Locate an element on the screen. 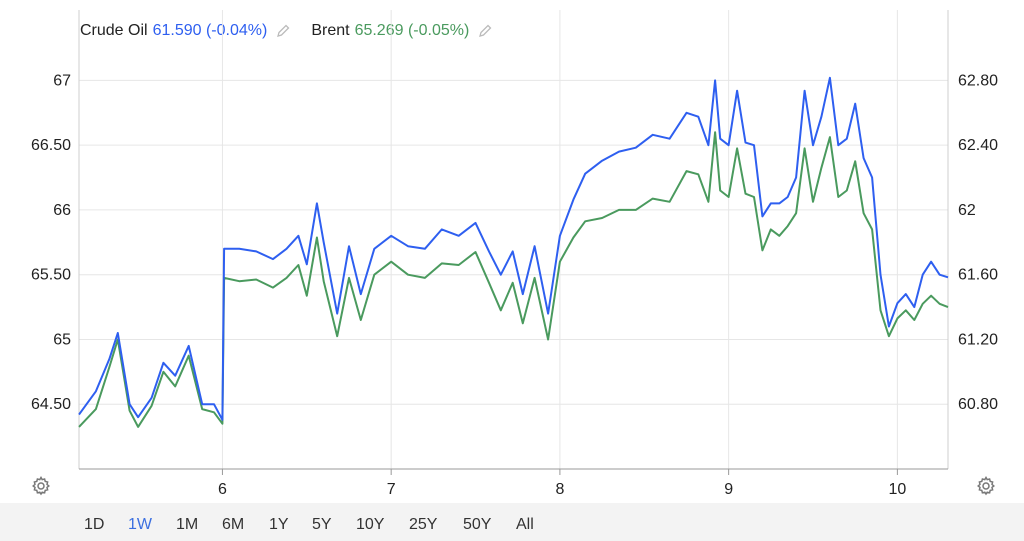 Image resolution: width=1024 pixels, height=541 pixels. y-left-tick-label: 64.50 is located at coordinates (51, 404).